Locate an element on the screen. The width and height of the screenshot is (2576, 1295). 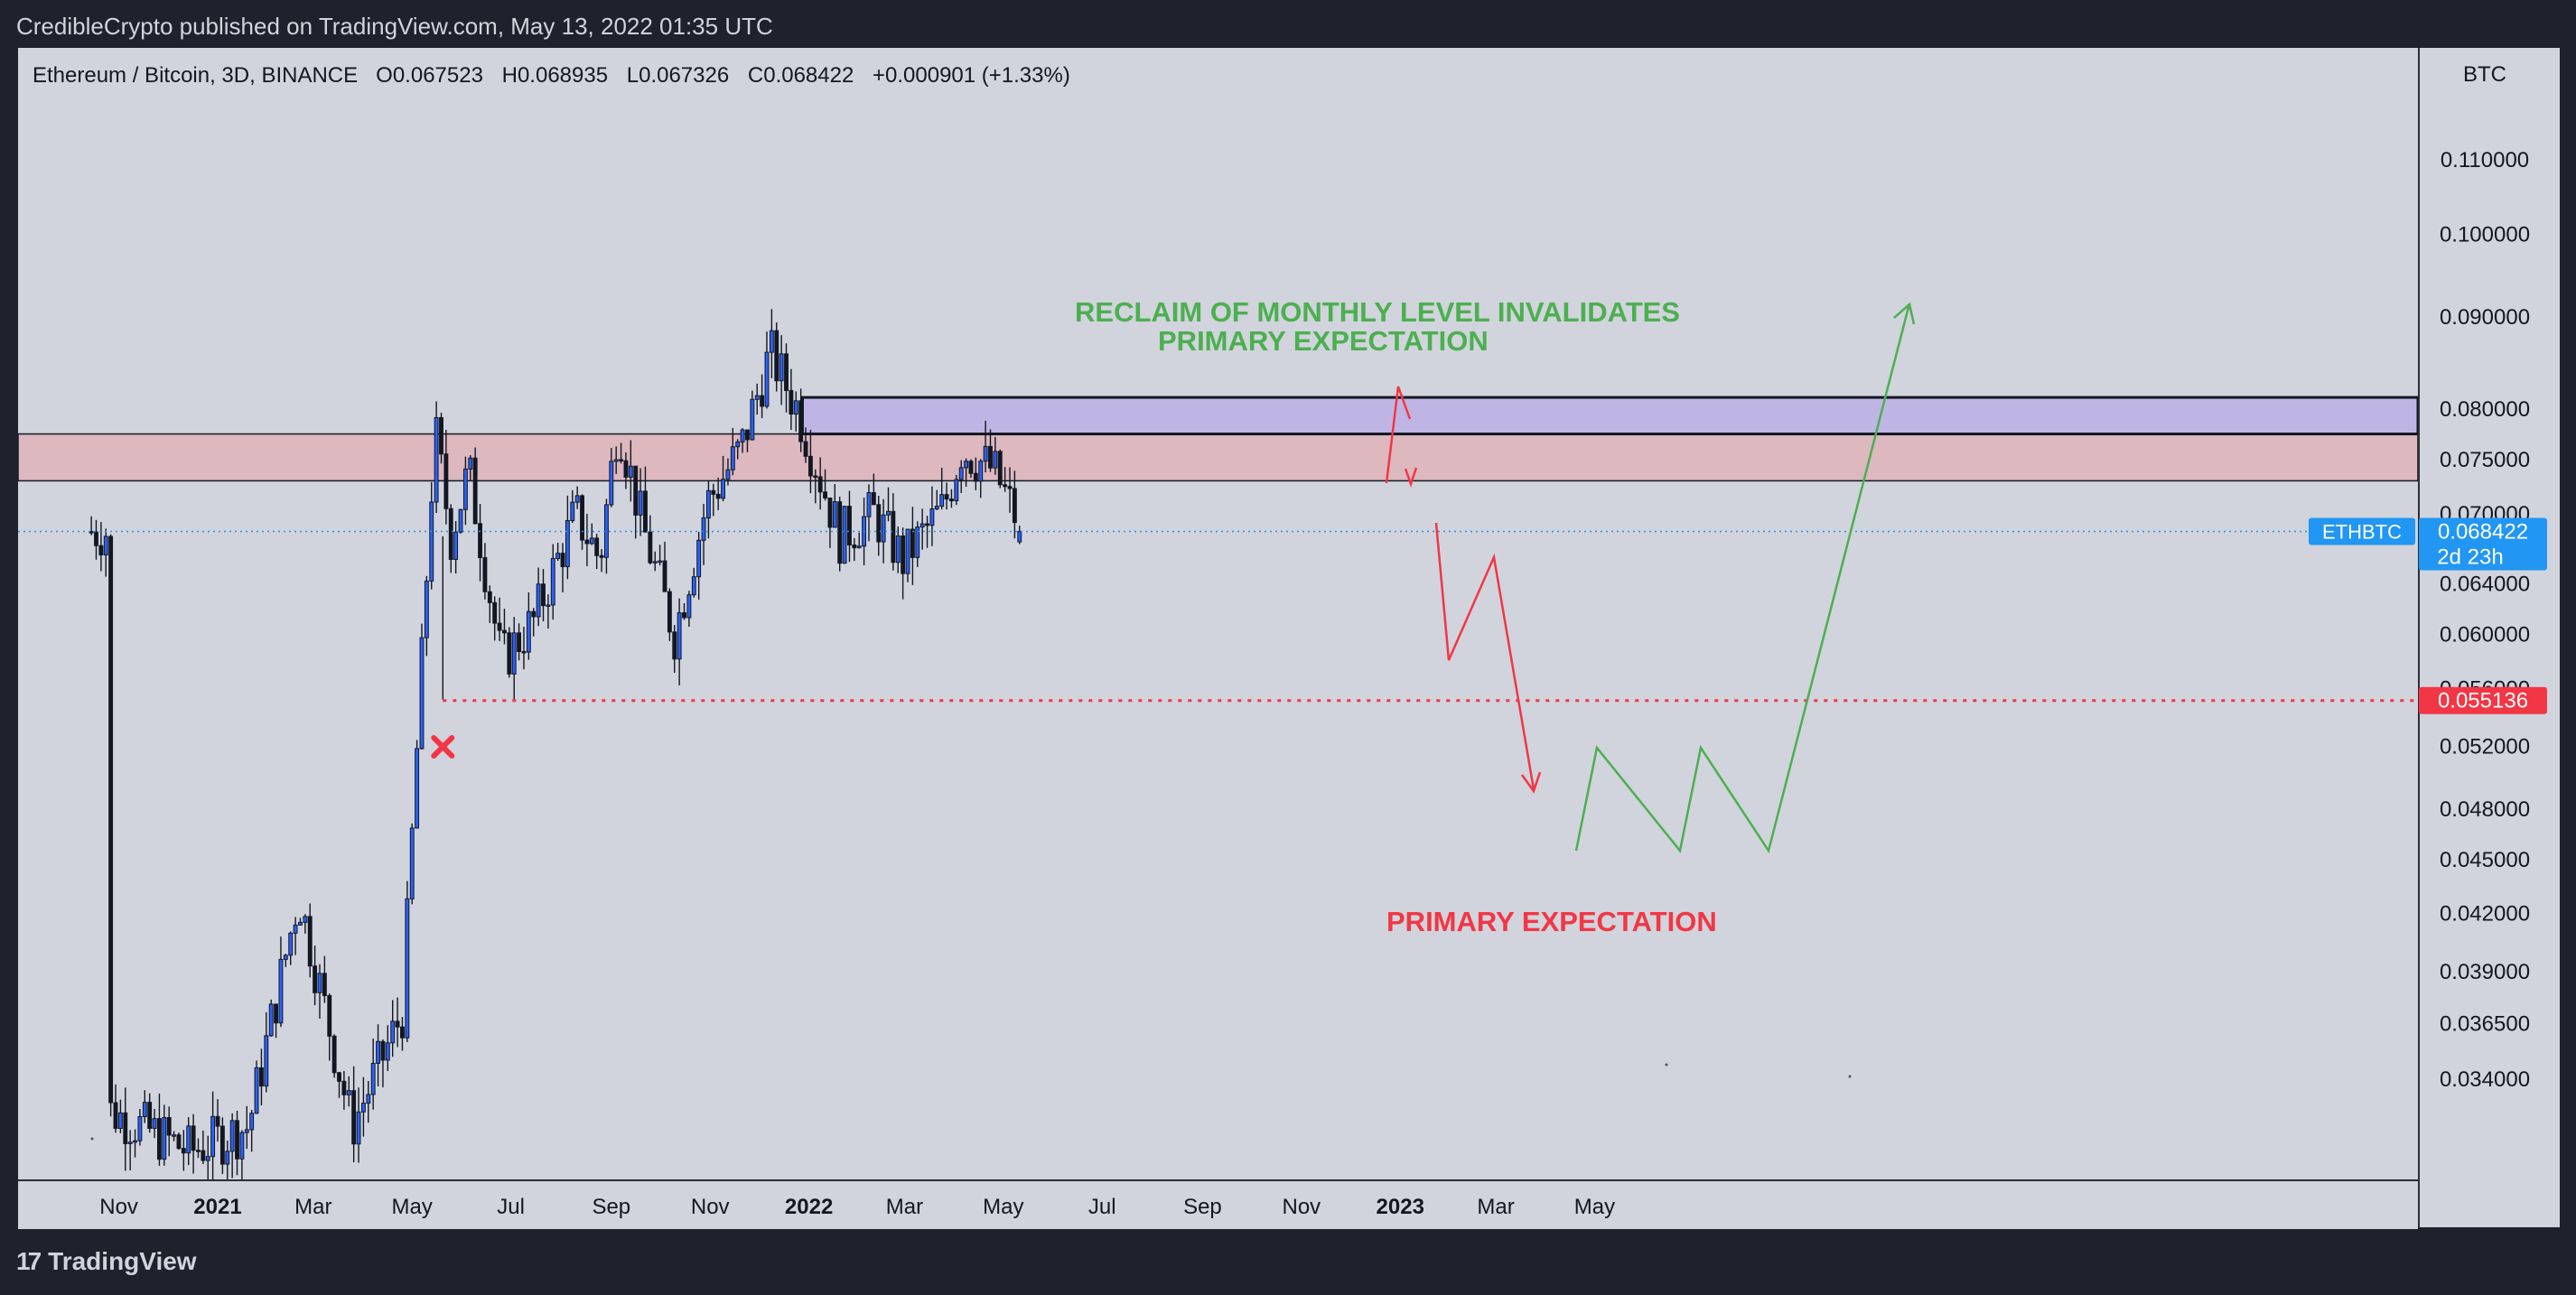
tradingview-brand: 17 TradingView is located at coordinates (106, 1261).